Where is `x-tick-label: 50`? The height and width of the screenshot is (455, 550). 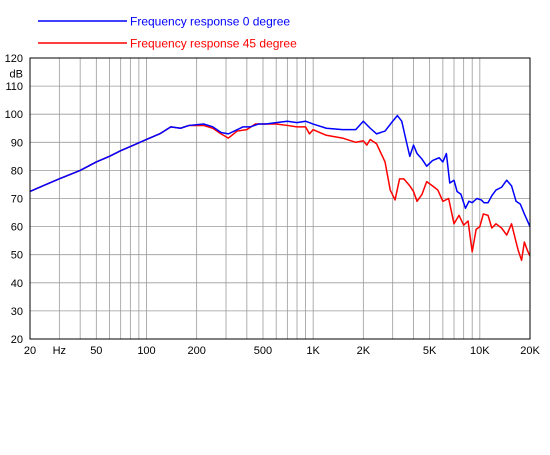 x-tick-label: 50 is located at coordinates (96, 351).